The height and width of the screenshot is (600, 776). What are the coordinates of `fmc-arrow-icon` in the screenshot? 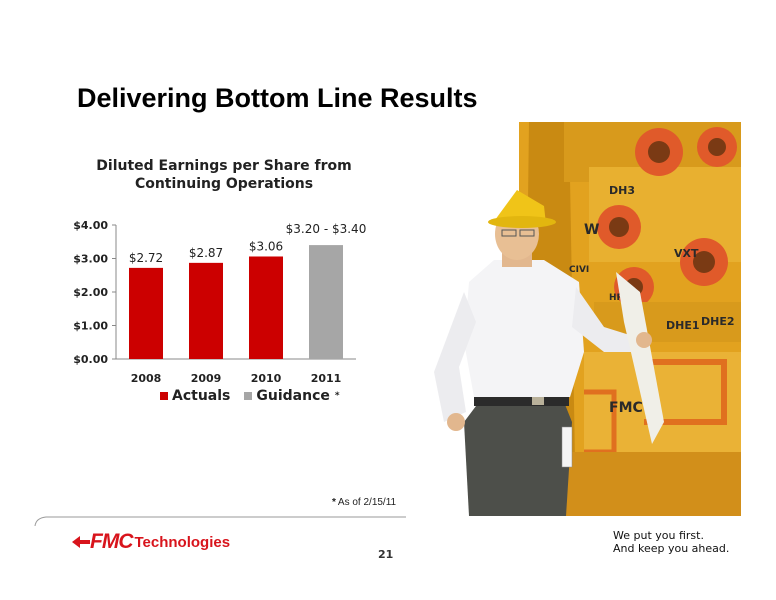 It's located at (81, 542).